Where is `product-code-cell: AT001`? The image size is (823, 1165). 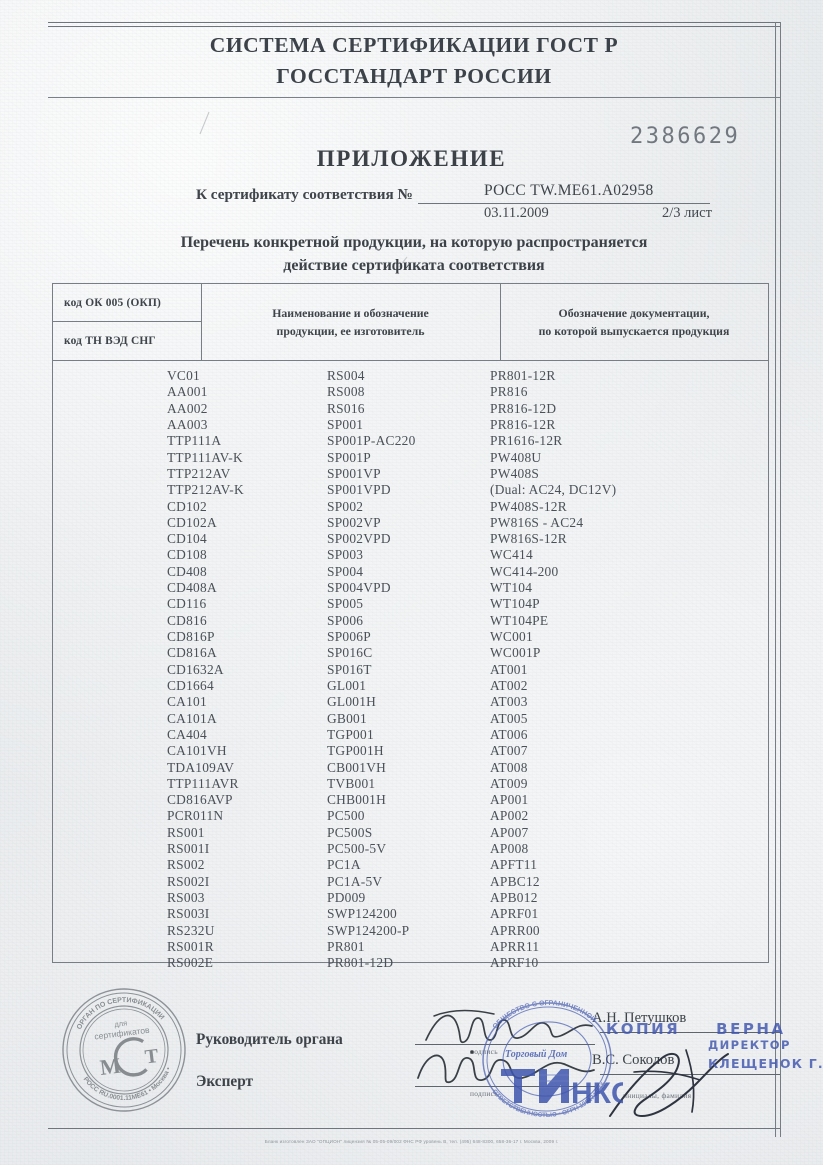 product-code-cell: AT001 is located at coordinates (509, 669).